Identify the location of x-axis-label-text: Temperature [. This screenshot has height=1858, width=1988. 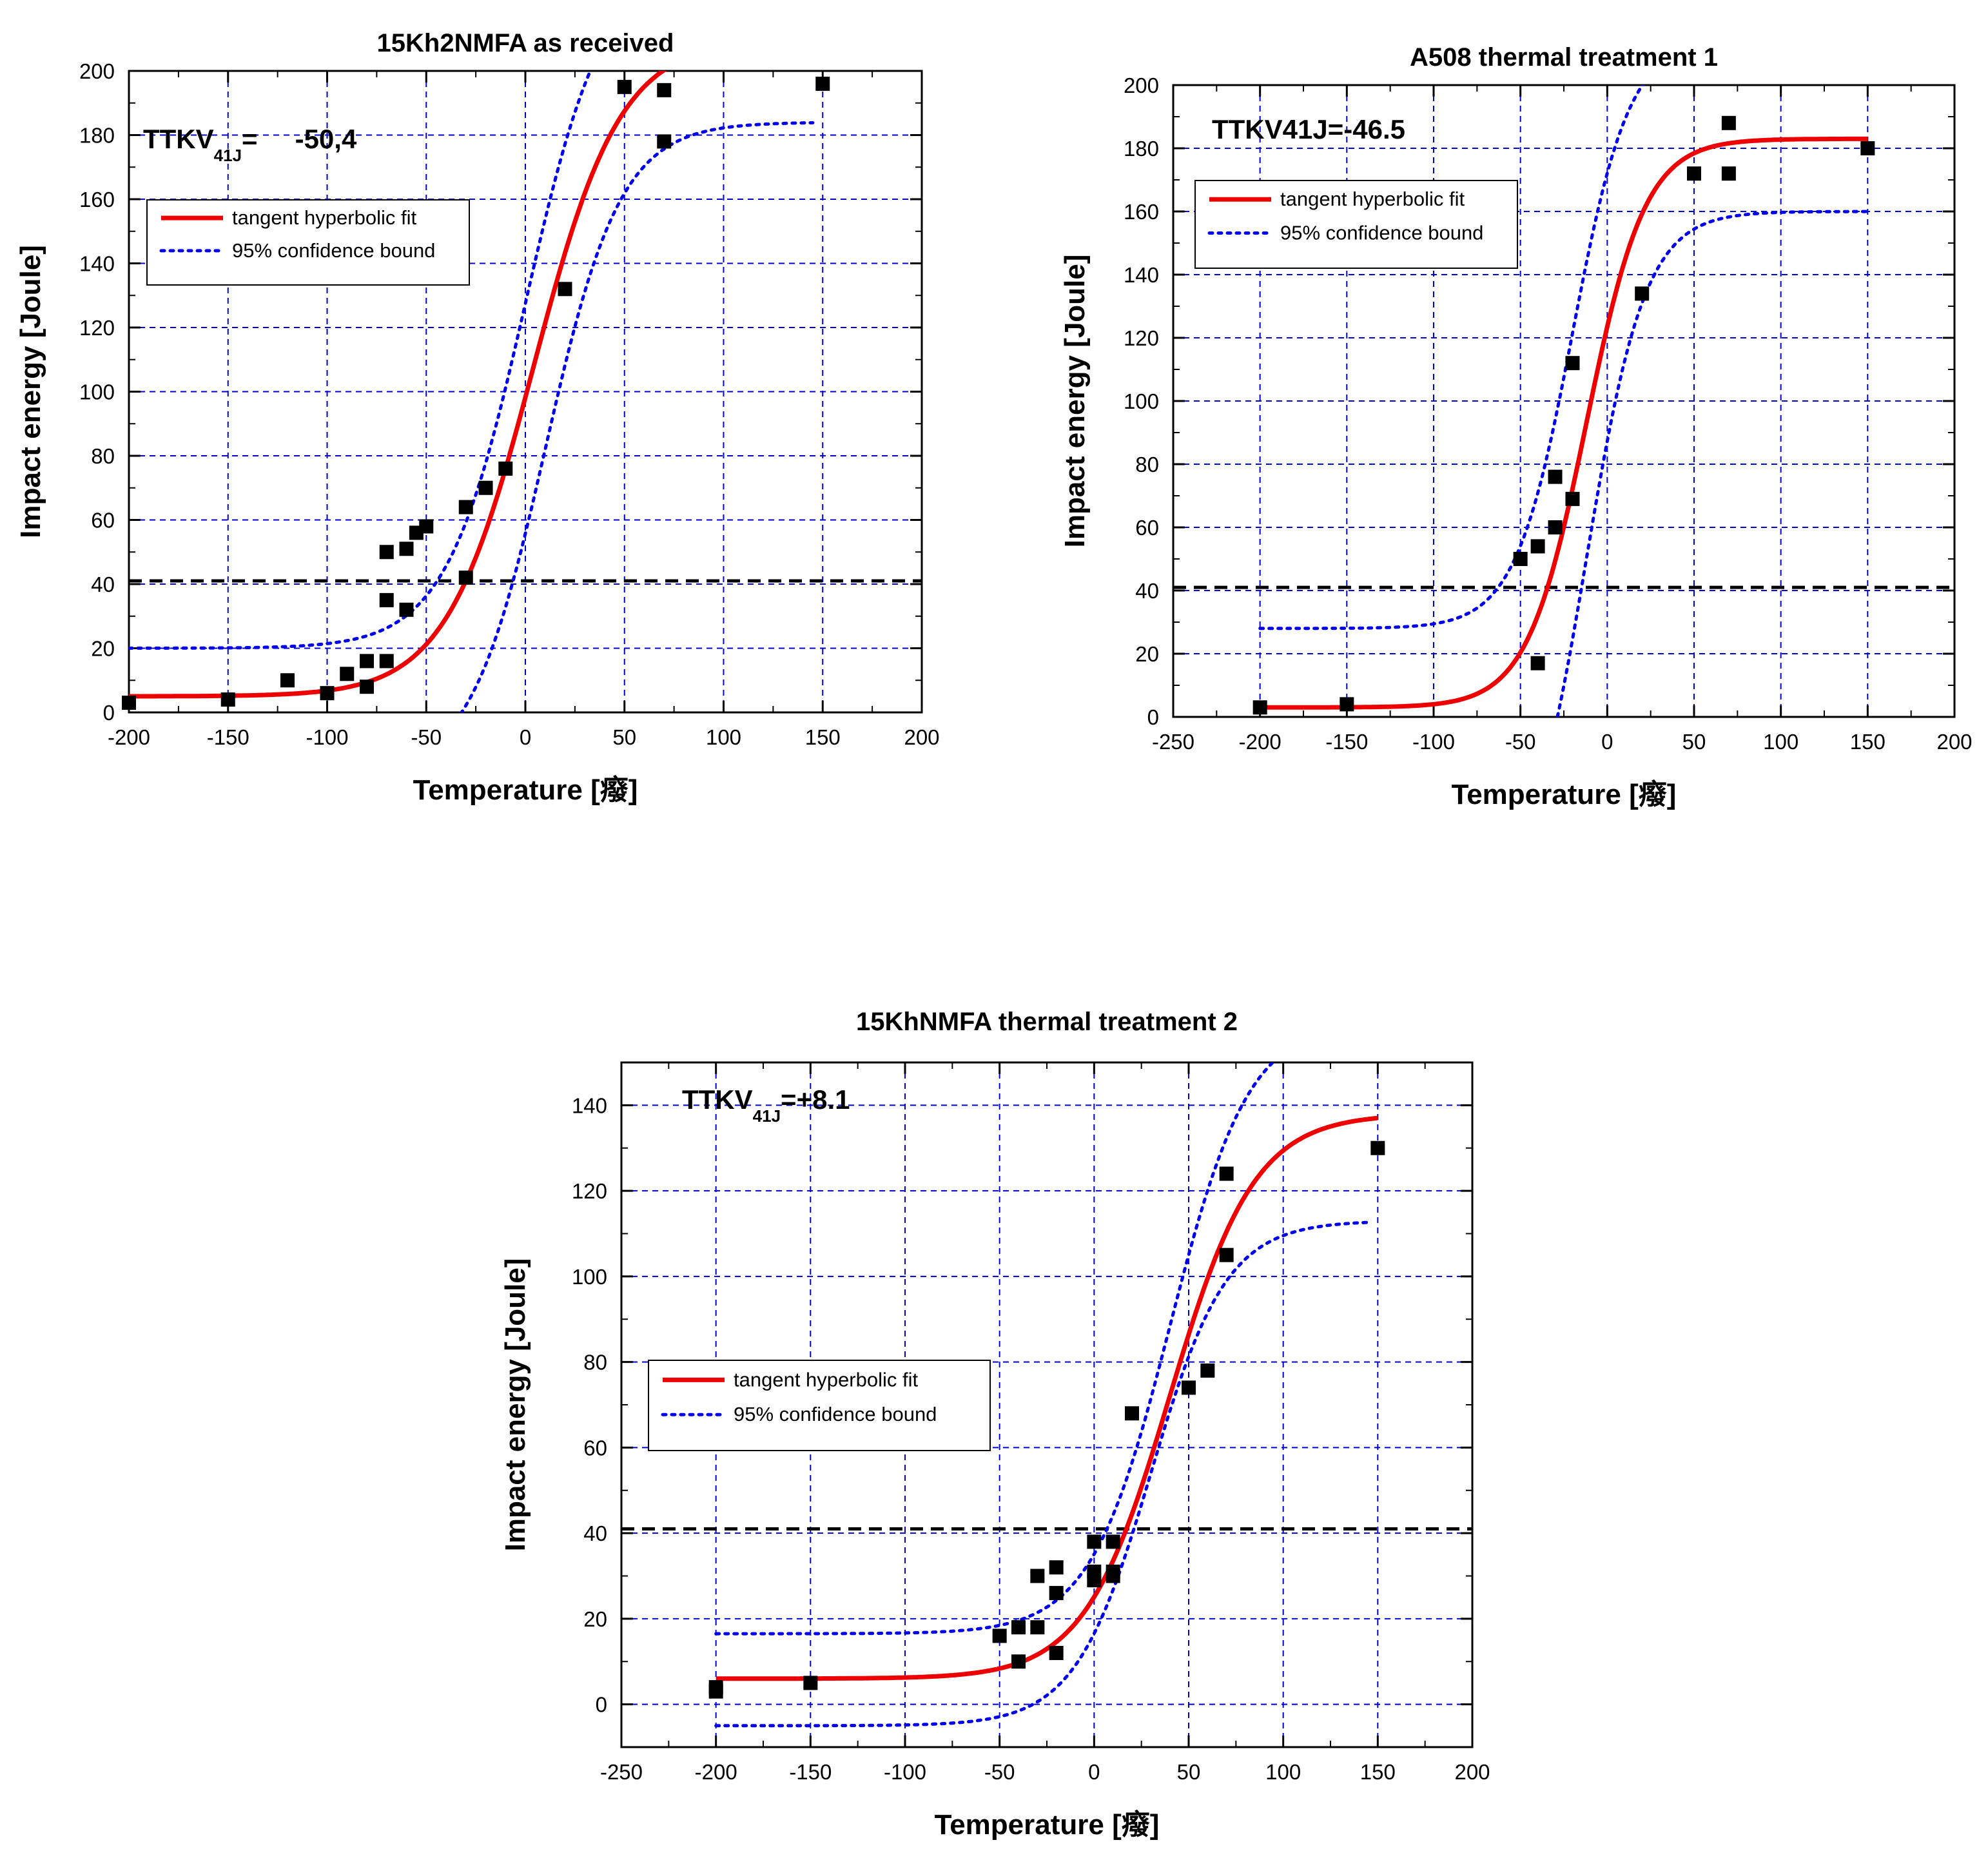
(1546, 794).